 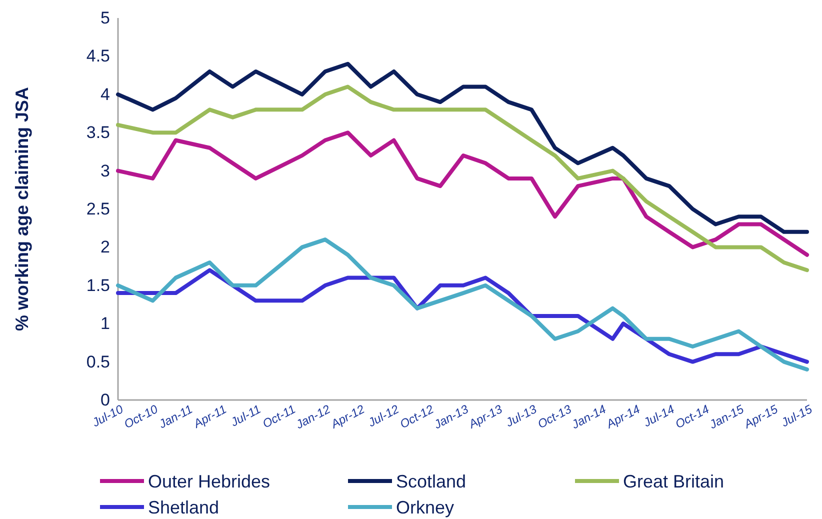 What do you see at coordinates (105, 94) in the screenshot?
I see `y-tick-label: 4` at bounding box center [105, 94].